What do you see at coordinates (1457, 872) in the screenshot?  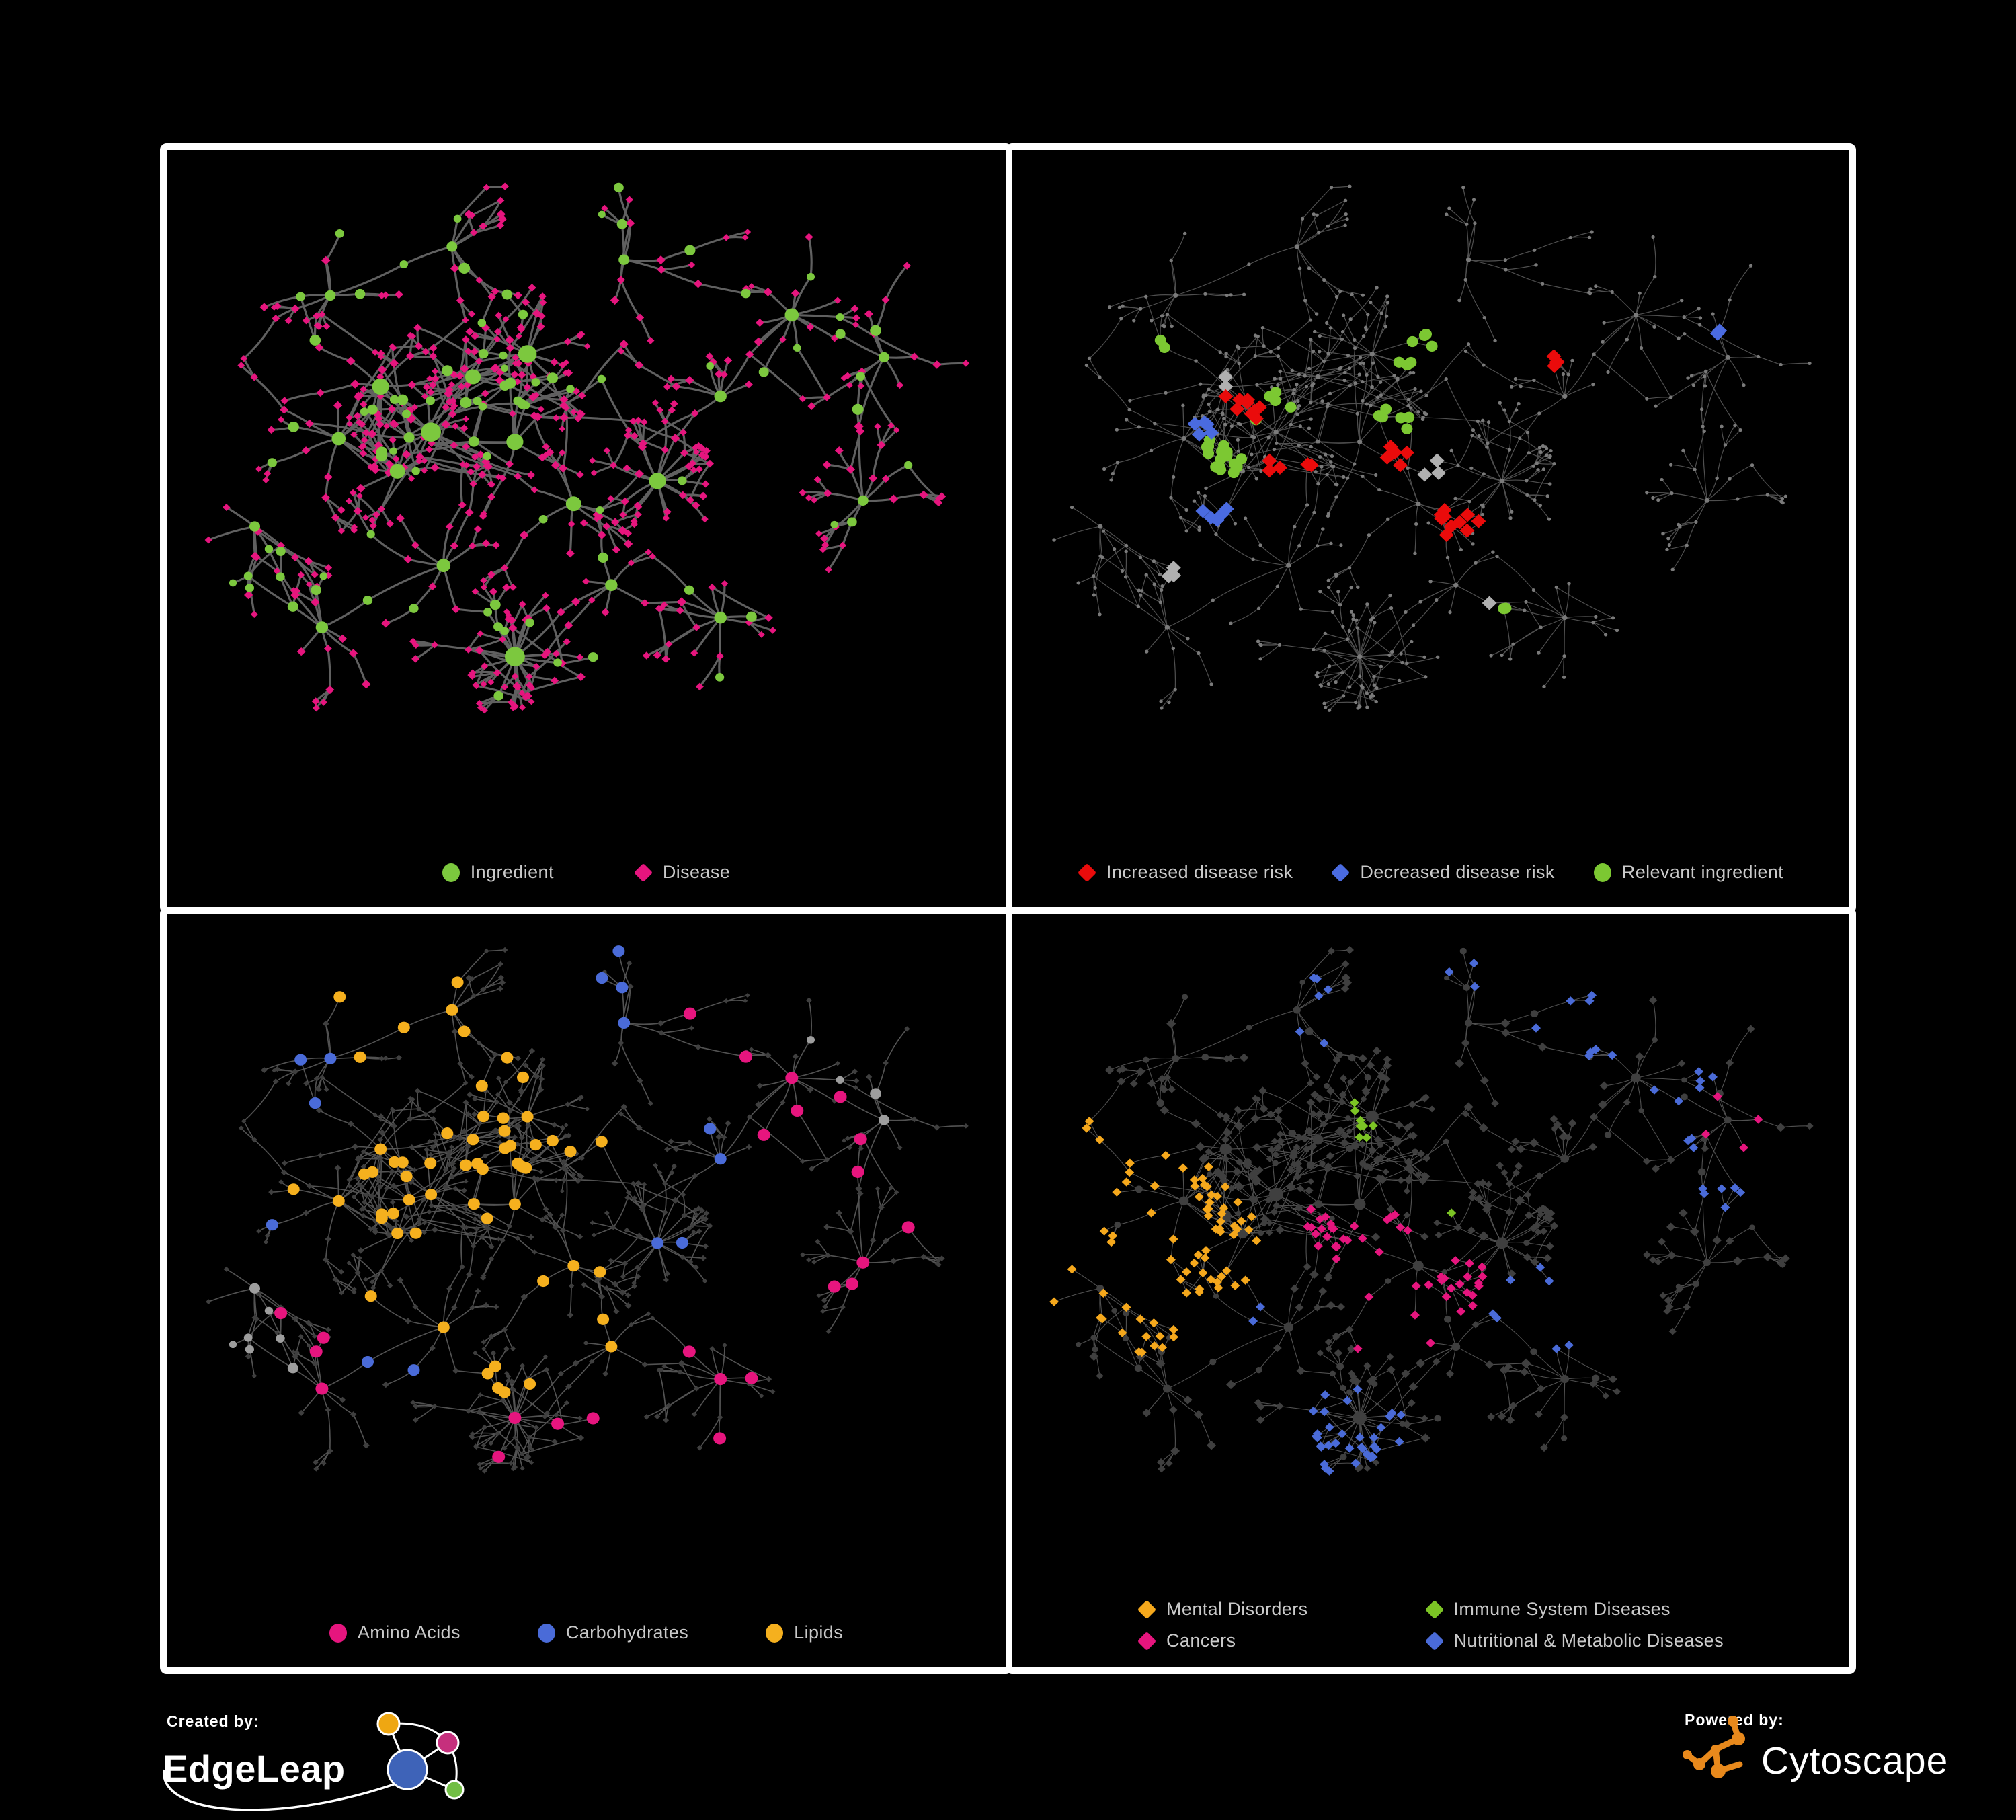 I see `legend-label-decreased-risk: Decreased disease risk` at bounding box center [1457, 872].